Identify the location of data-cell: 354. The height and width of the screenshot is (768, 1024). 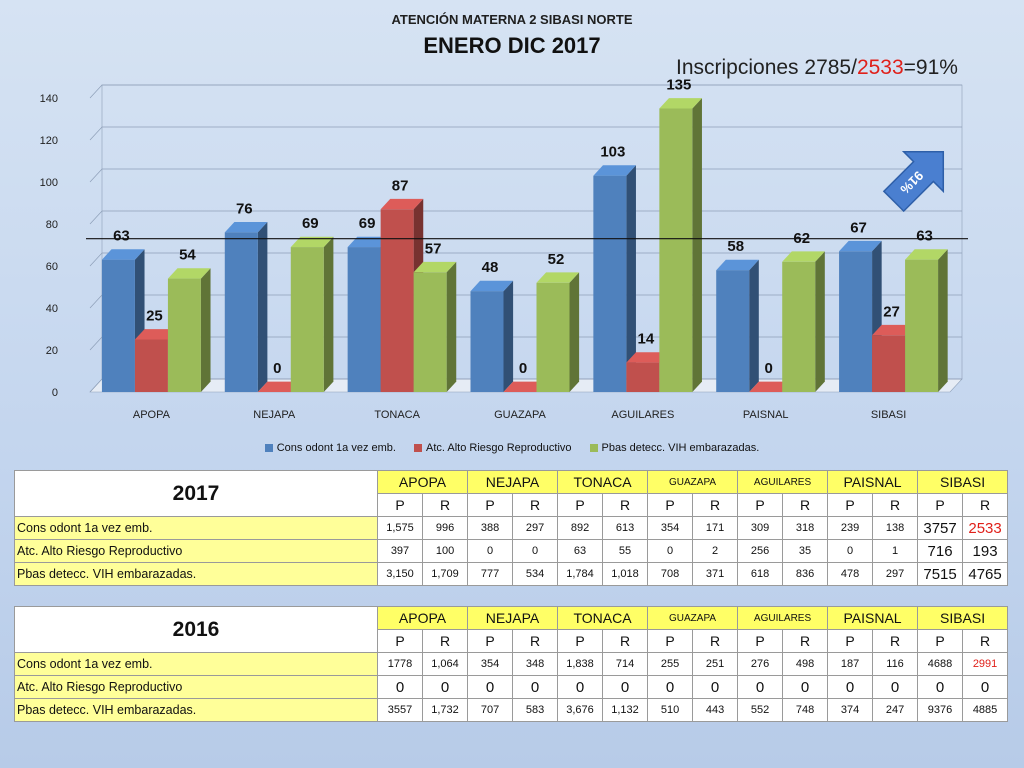
(490, 664).